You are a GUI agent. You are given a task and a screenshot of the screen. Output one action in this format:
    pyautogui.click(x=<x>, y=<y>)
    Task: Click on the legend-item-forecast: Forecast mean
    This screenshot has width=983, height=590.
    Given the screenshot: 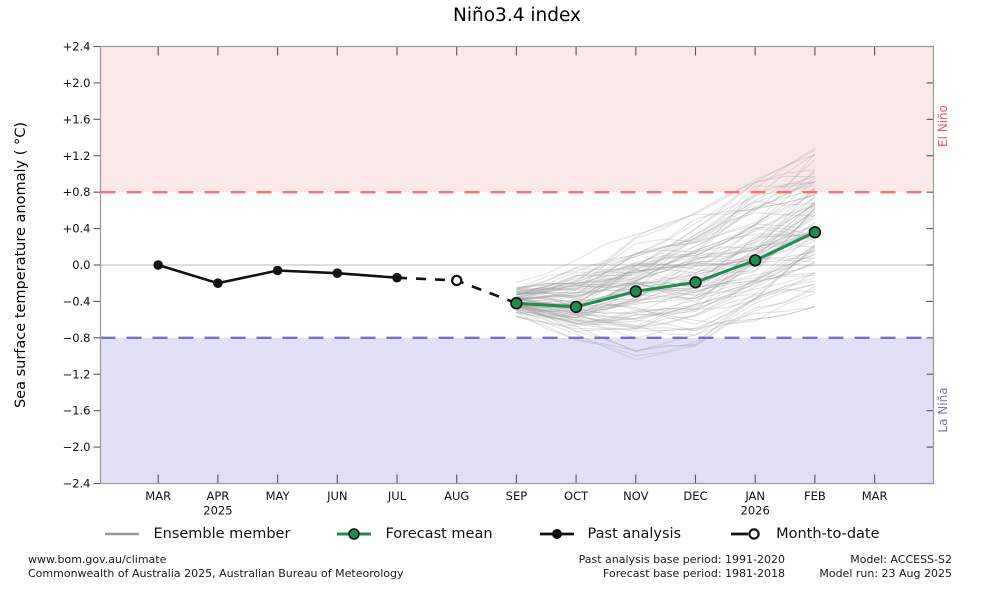 What is the action you would take?
    pyautogui.click(x=414, y=534)
    